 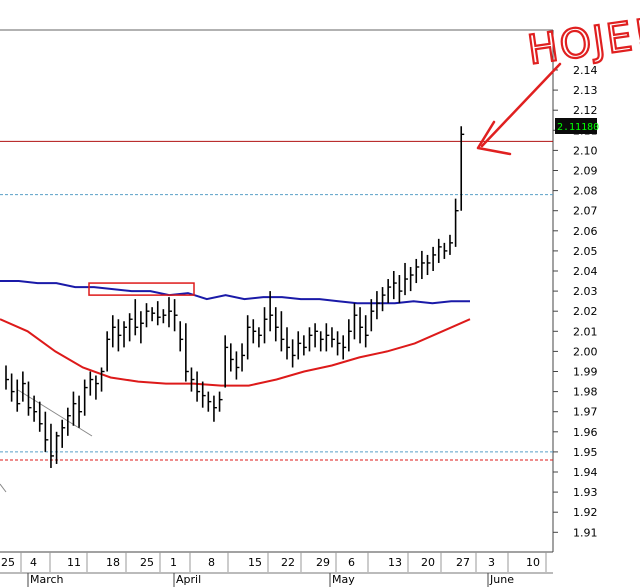 What do you see at coordinates (585, 311) in the screenshot?
I see `y-tick-label: 2.02` at bounding box center [585, 311].